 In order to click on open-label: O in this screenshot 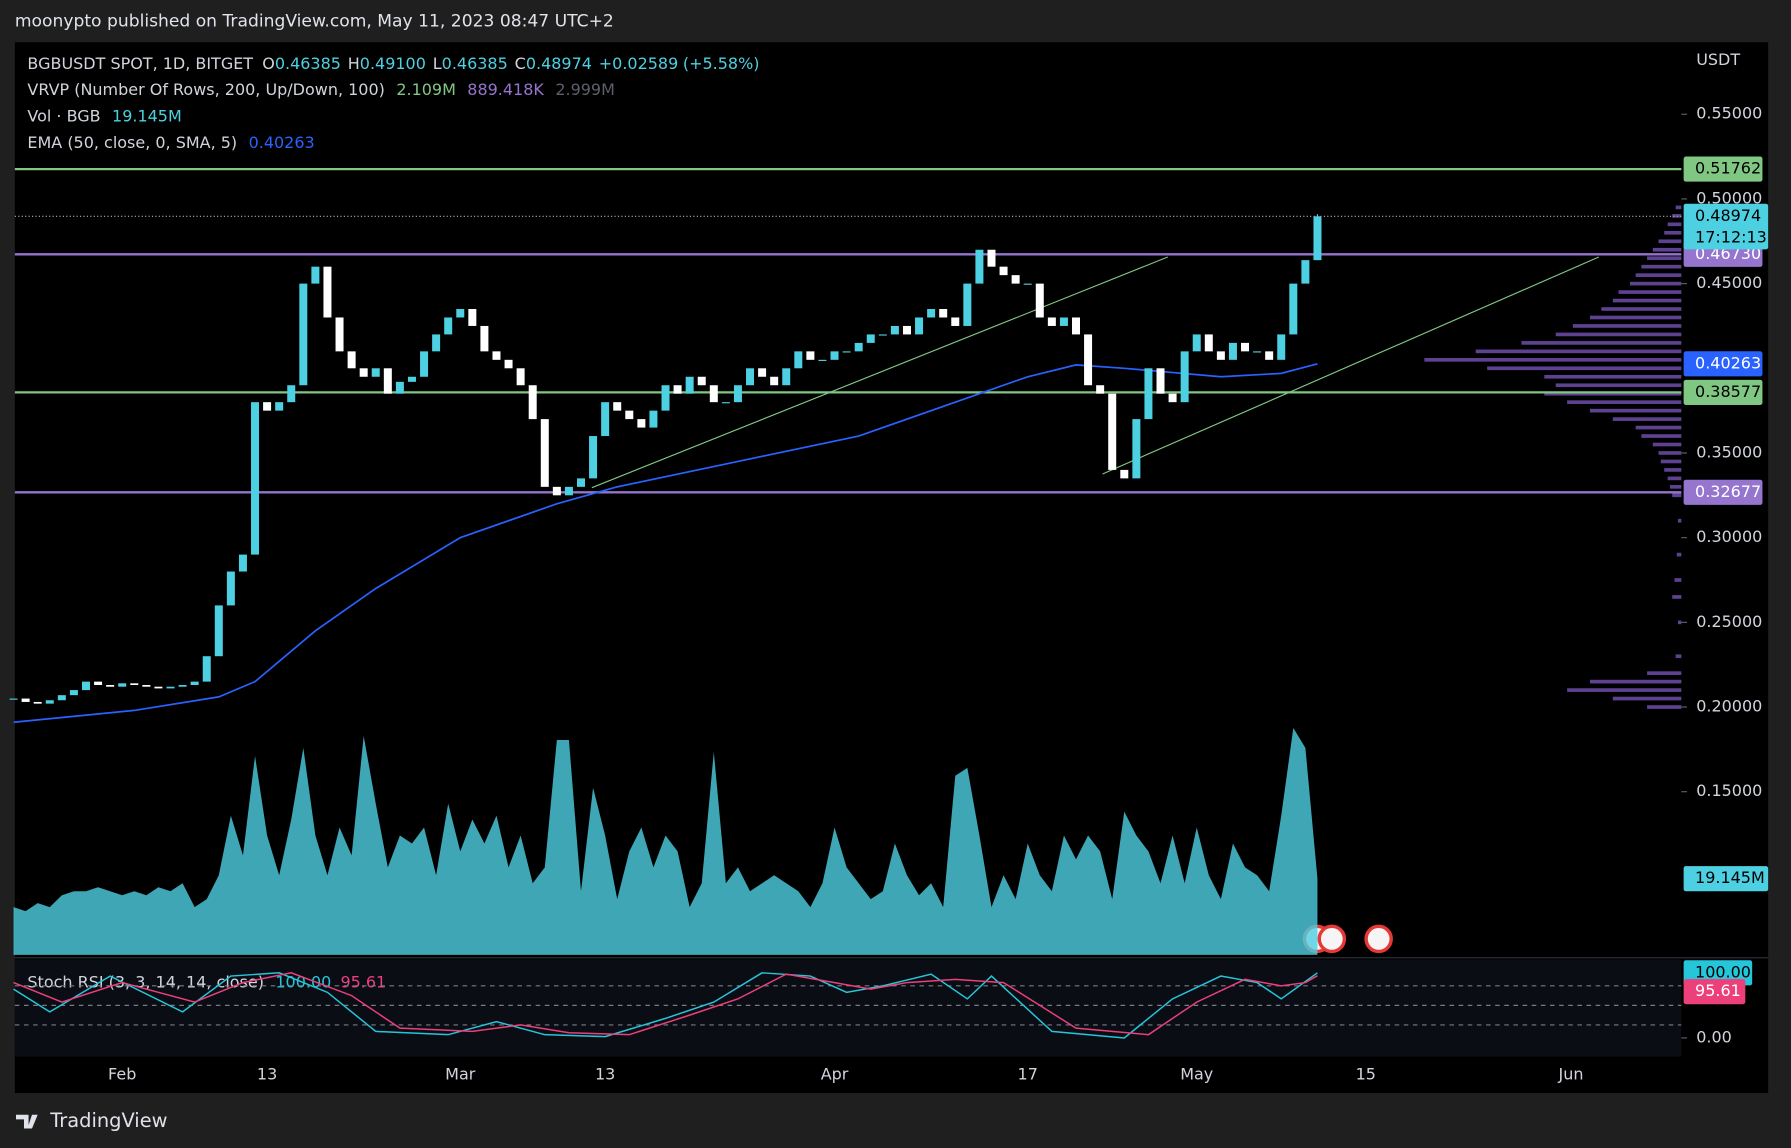, I will do `click(268, 62)`.